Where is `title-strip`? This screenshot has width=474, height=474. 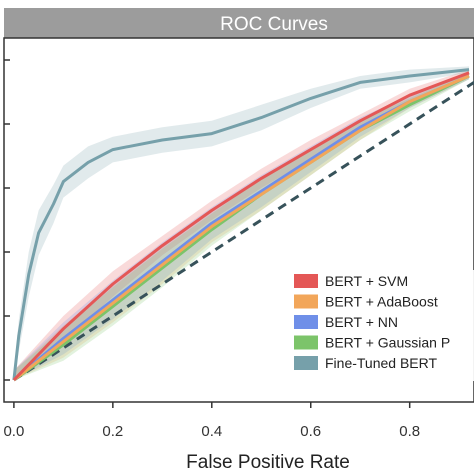 title-strip is located at coordinates (239, 23).